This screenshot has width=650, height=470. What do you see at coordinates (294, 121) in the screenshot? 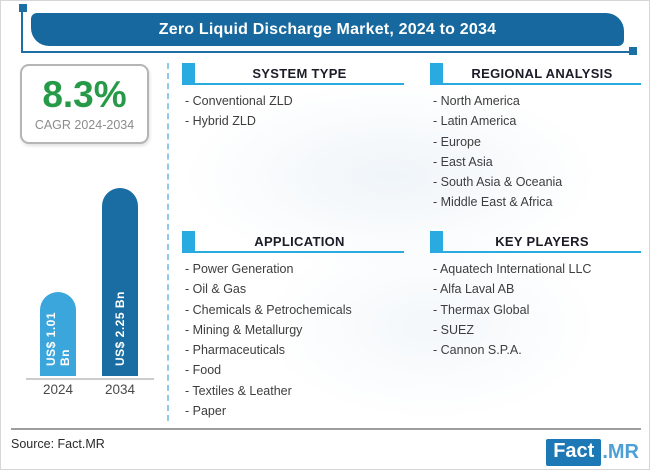
I see `list-item: Hybrid ZLD` at bounding box center [294, 121].